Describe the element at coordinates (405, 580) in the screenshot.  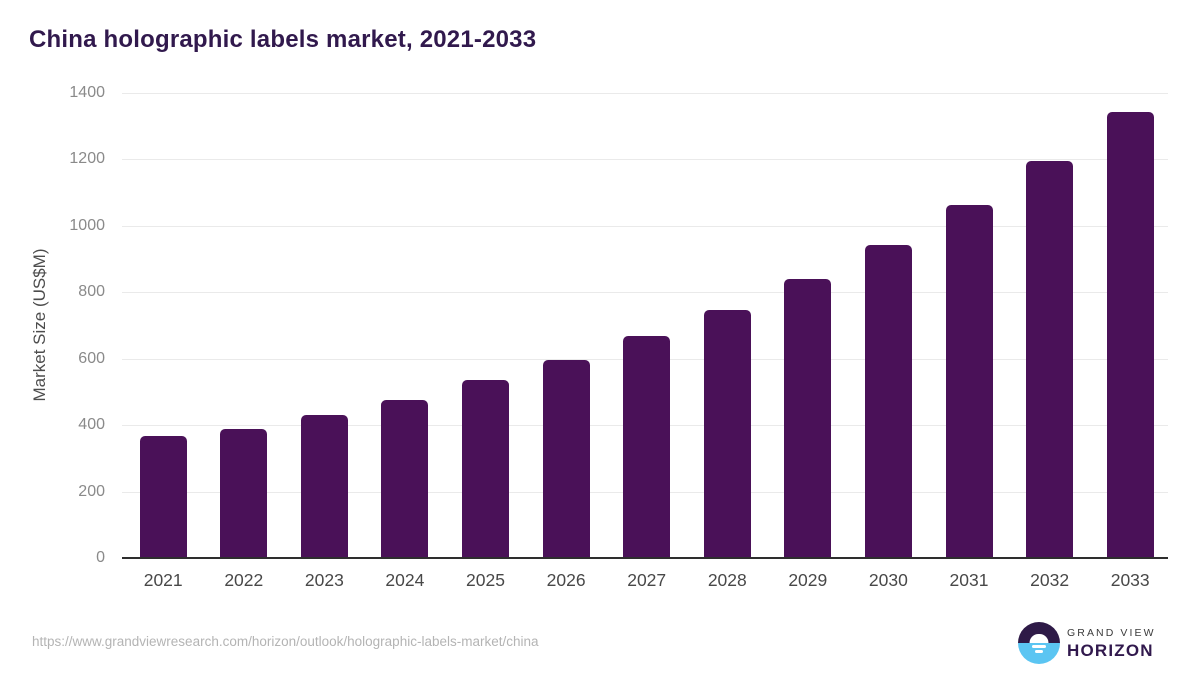
I see `x-tick-label-2024: 2024` at that location.